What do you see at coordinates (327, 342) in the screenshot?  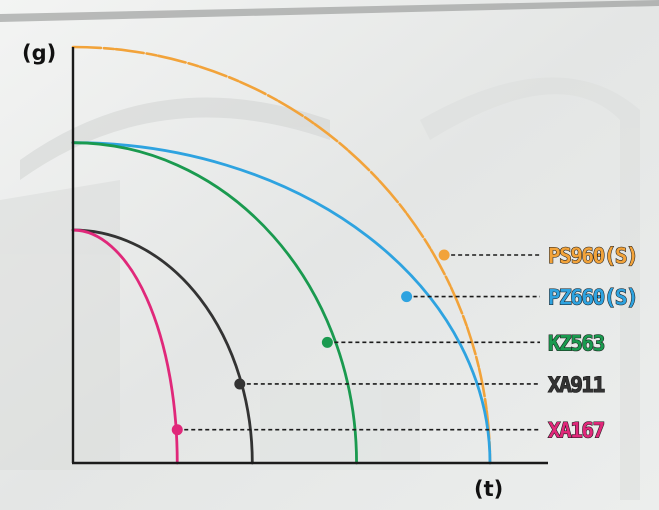 I see `marker-kz563` at bounding box center [327, 342].